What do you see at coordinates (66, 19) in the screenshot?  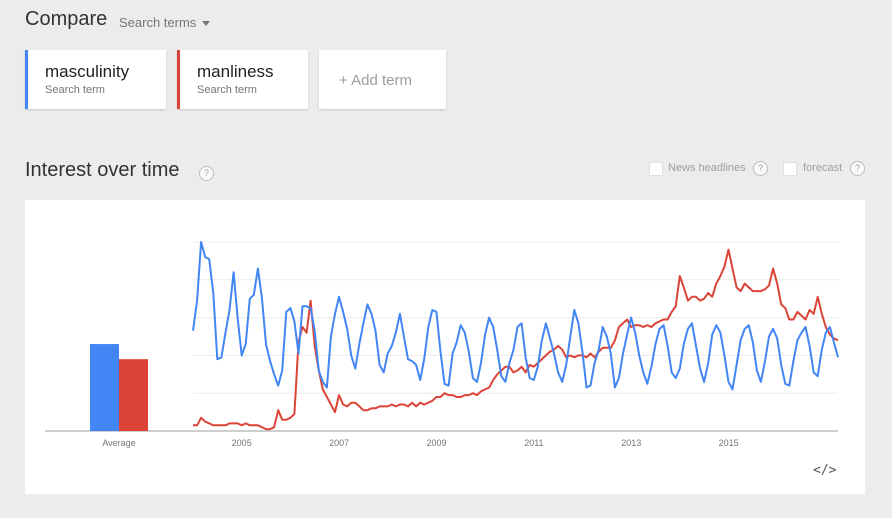 I see `page-title: Compare` at bounding box center [66, 19].